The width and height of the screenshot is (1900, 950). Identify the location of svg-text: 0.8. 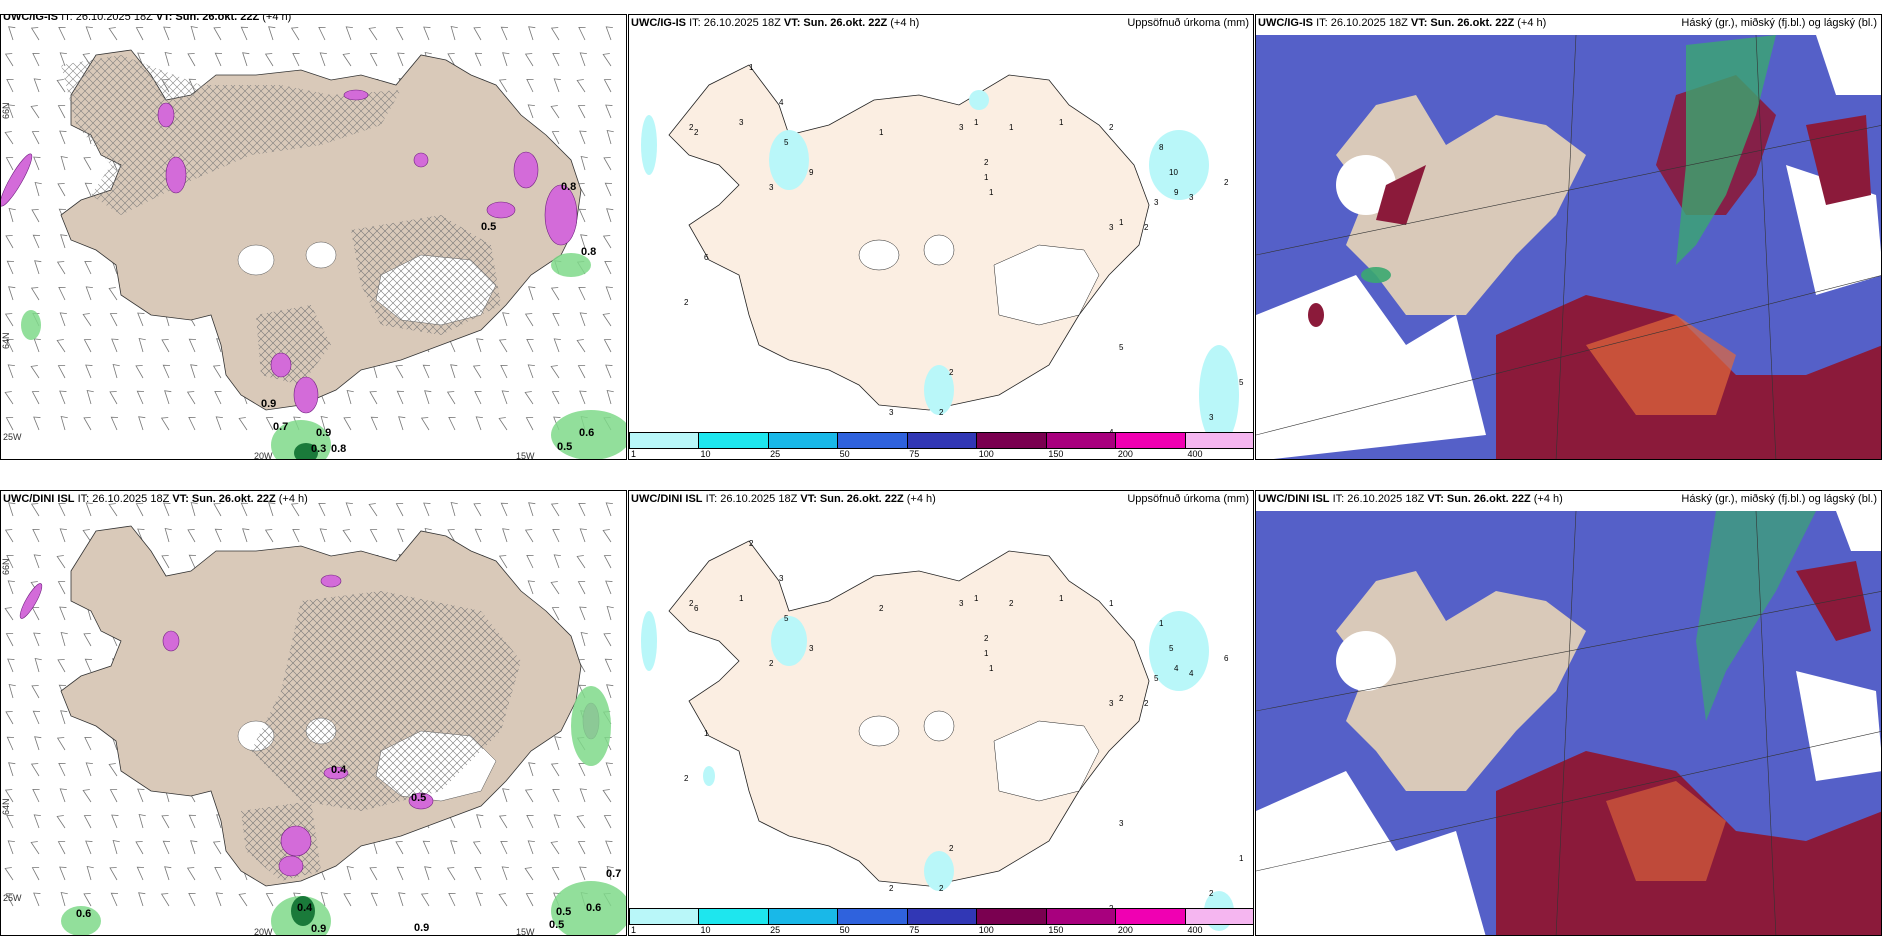
(338, 449).